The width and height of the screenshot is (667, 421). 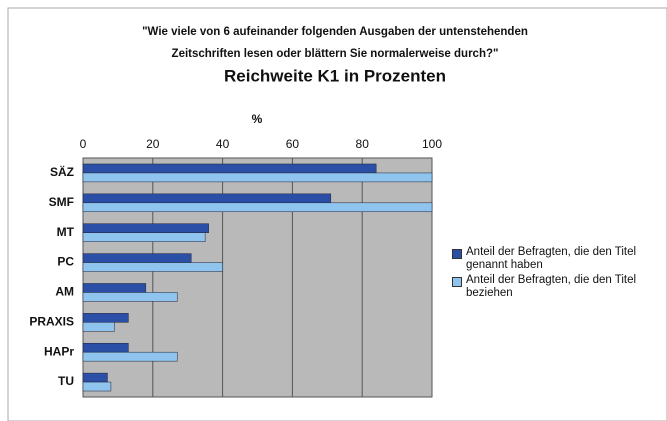 What do you see at coordinates (64, 292) in the screenshot?
I see `y-tick-label: AM` at bounding box center [64, 292].